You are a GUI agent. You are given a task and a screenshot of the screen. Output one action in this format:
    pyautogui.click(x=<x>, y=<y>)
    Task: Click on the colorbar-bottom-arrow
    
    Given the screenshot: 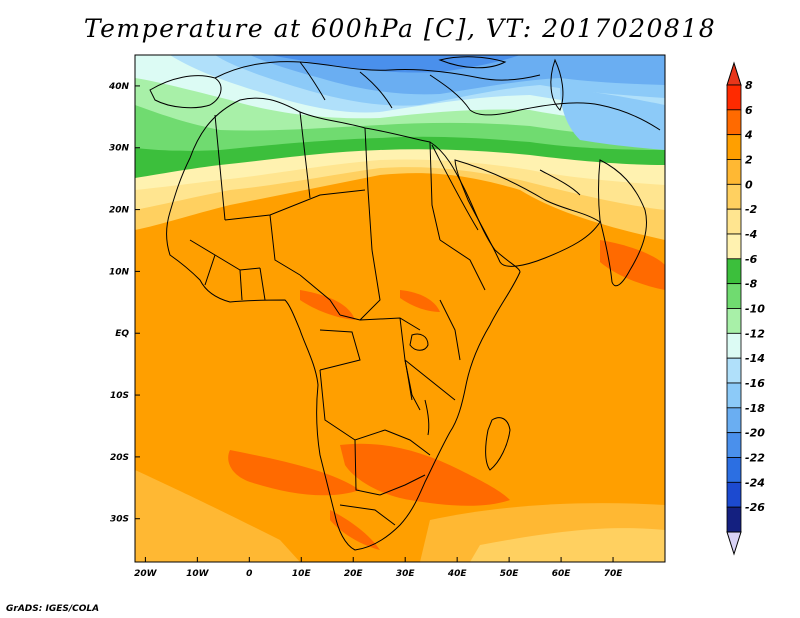 What is the action you would take?
    pyautogui.click(x=734, y=543)
    